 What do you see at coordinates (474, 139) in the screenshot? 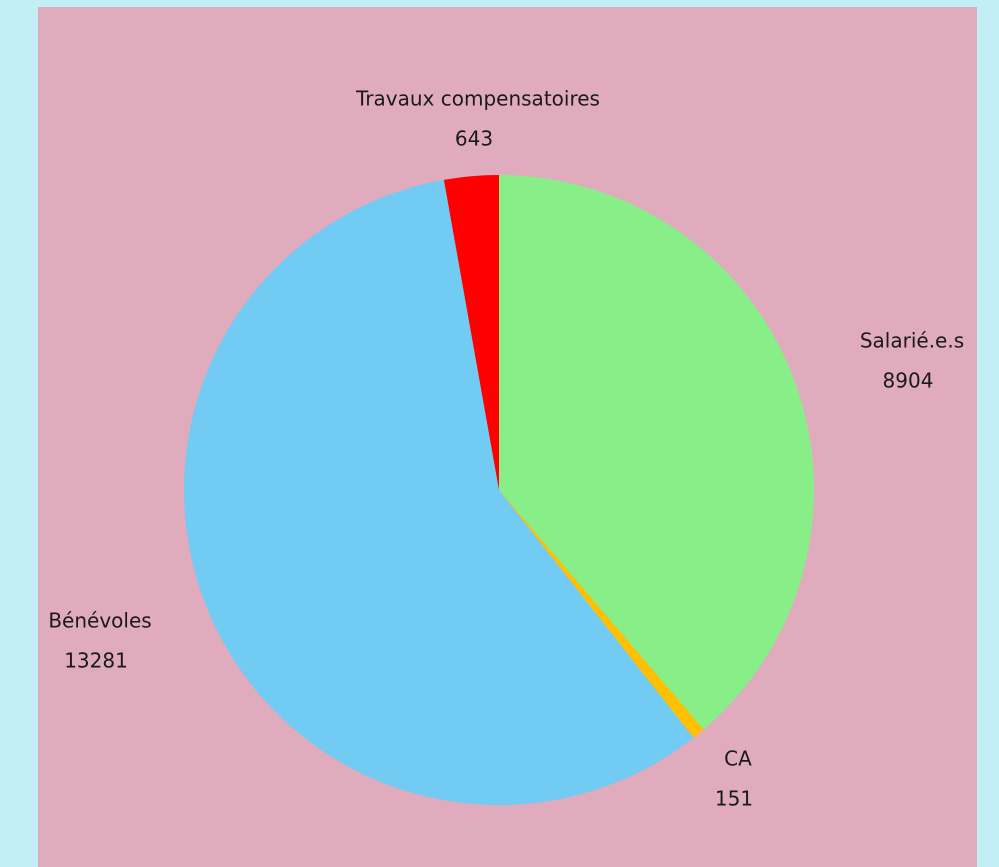
I see `slice-value: 643` at bounding box center [474, 139].